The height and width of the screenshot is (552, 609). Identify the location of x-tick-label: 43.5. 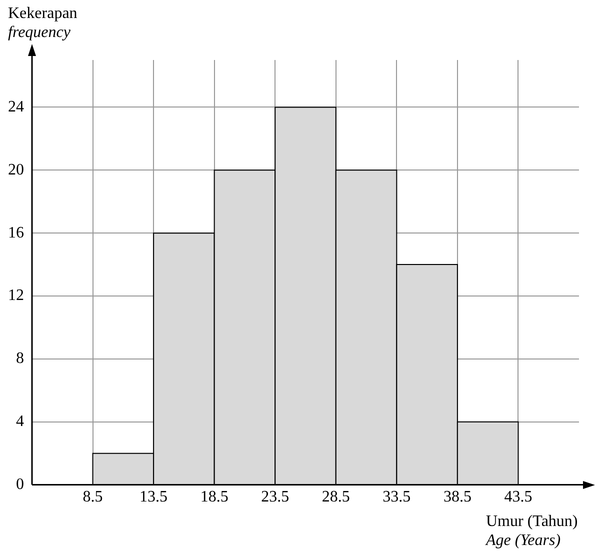
(518, 497).